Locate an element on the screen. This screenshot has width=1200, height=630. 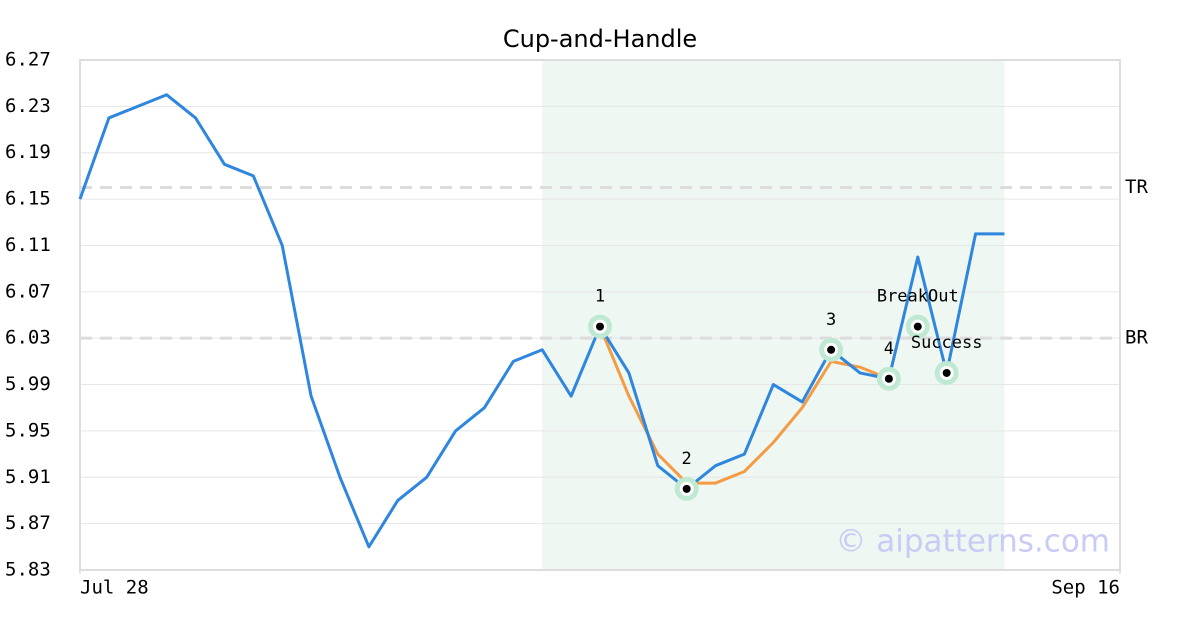
y-tick-label: 6.27 is located at coordinates (28, 60).